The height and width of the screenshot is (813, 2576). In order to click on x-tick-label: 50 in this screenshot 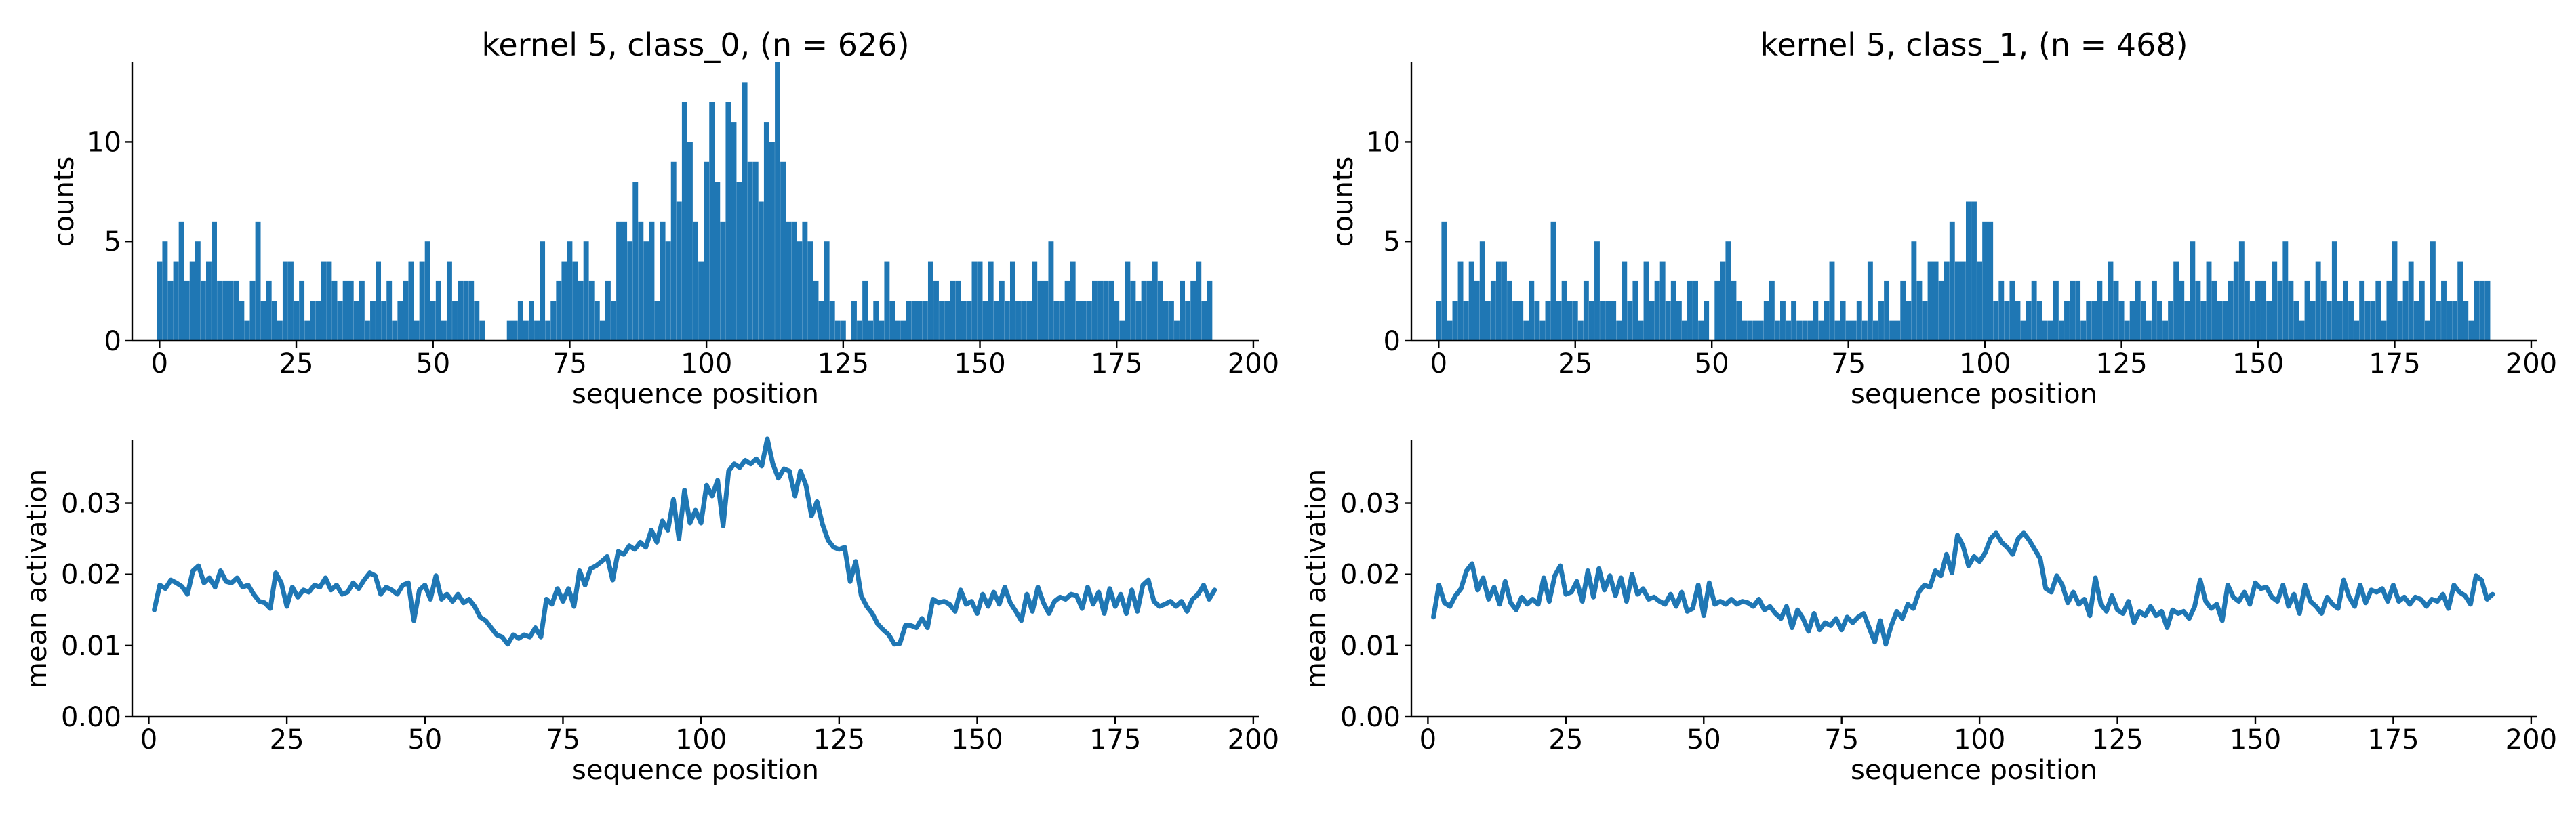, I will do `click(1704, 739)`.